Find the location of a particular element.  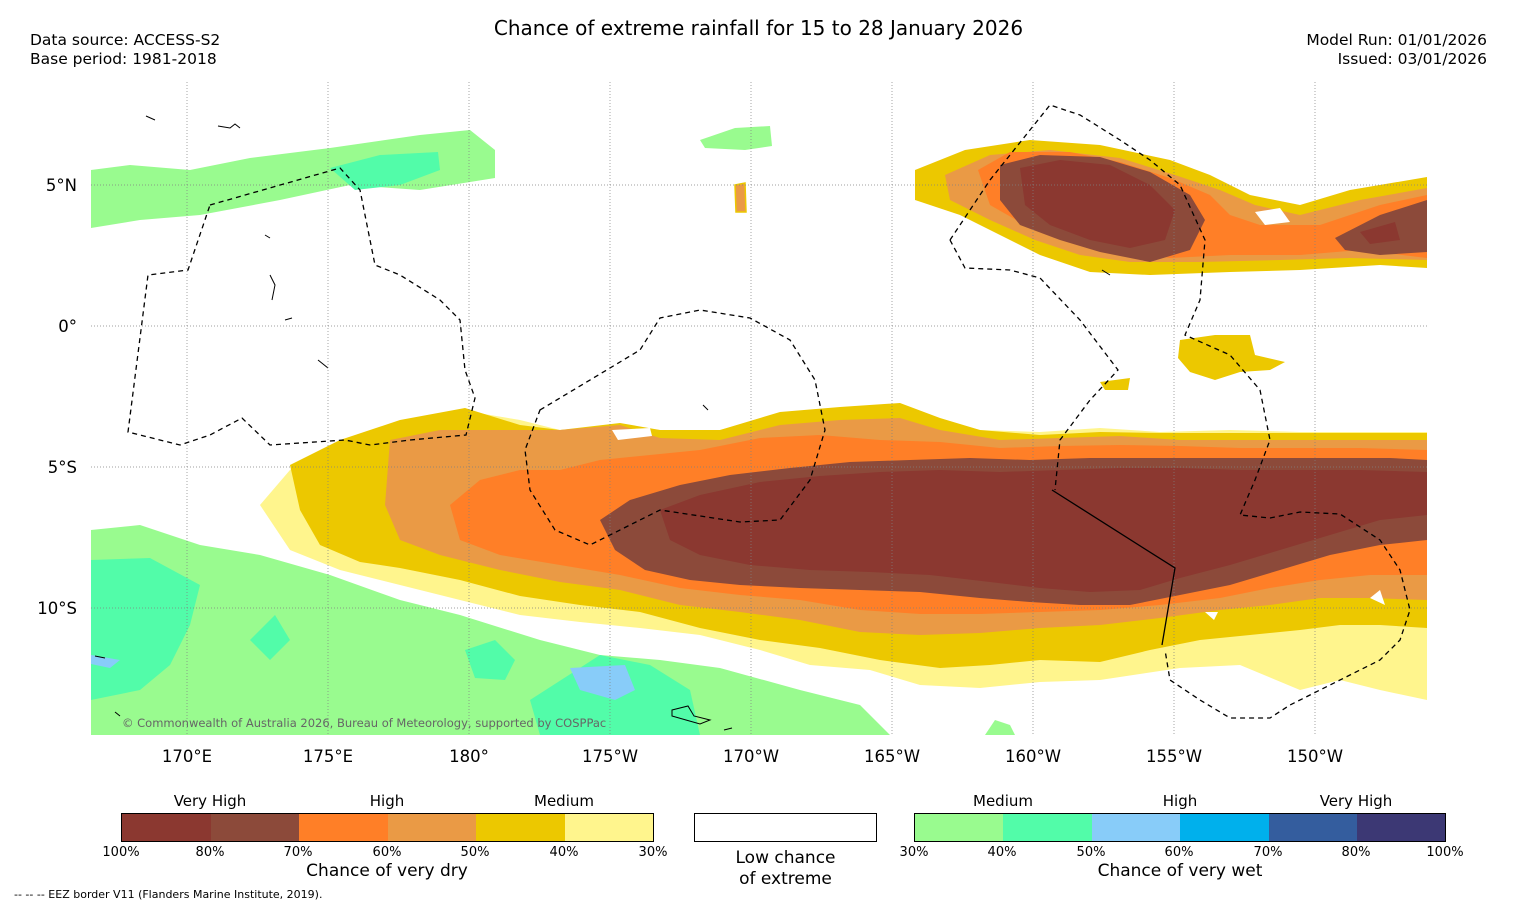

wet-region-north is located at coordinates (431, 177).